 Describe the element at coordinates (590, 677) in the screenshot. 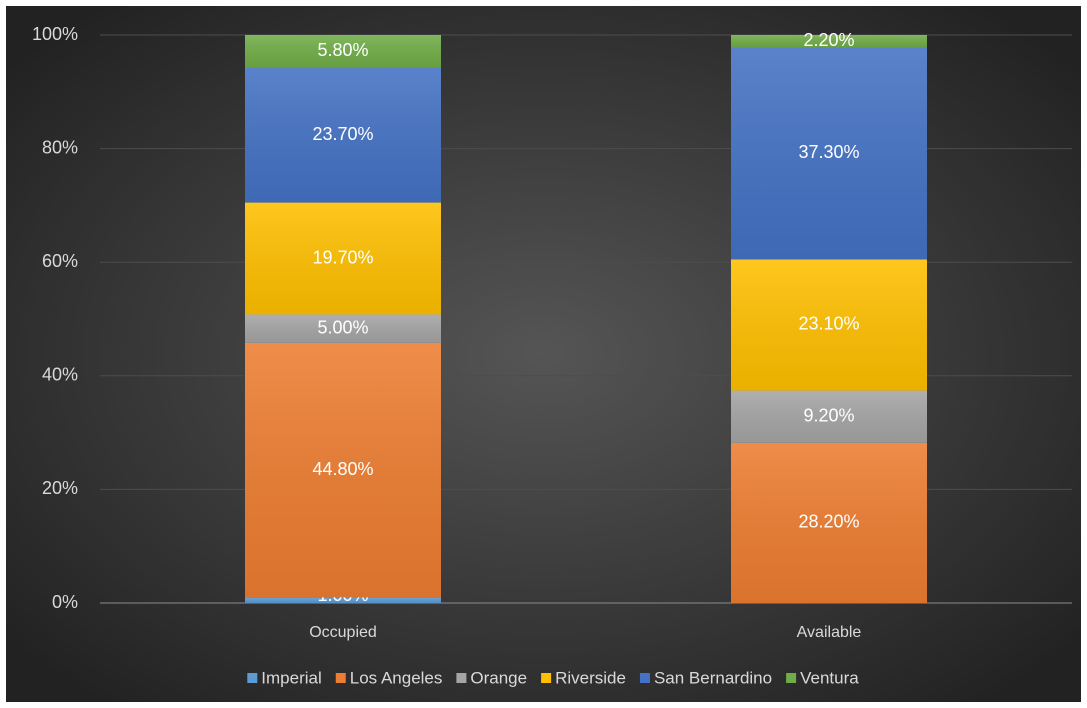

I see `legend-label: Riverside` at that location.